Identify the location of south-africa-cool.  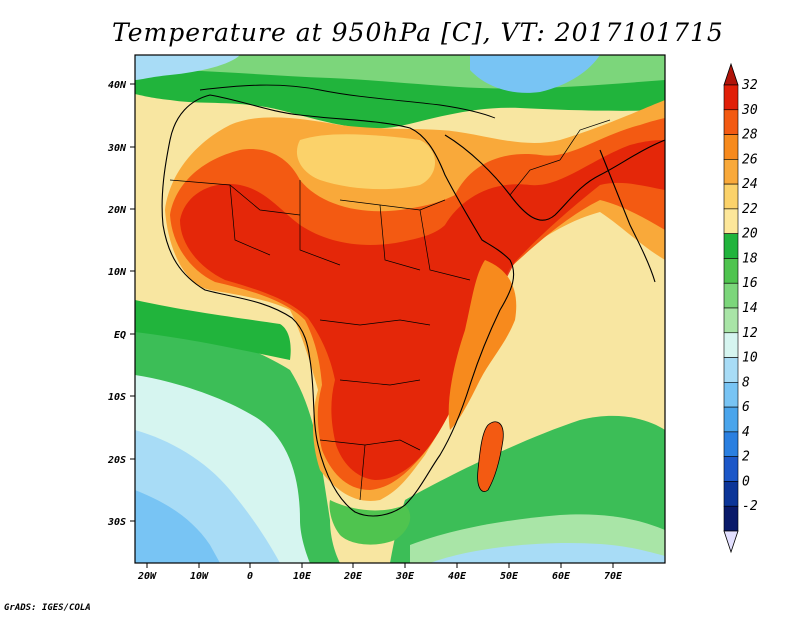
(370, 522).